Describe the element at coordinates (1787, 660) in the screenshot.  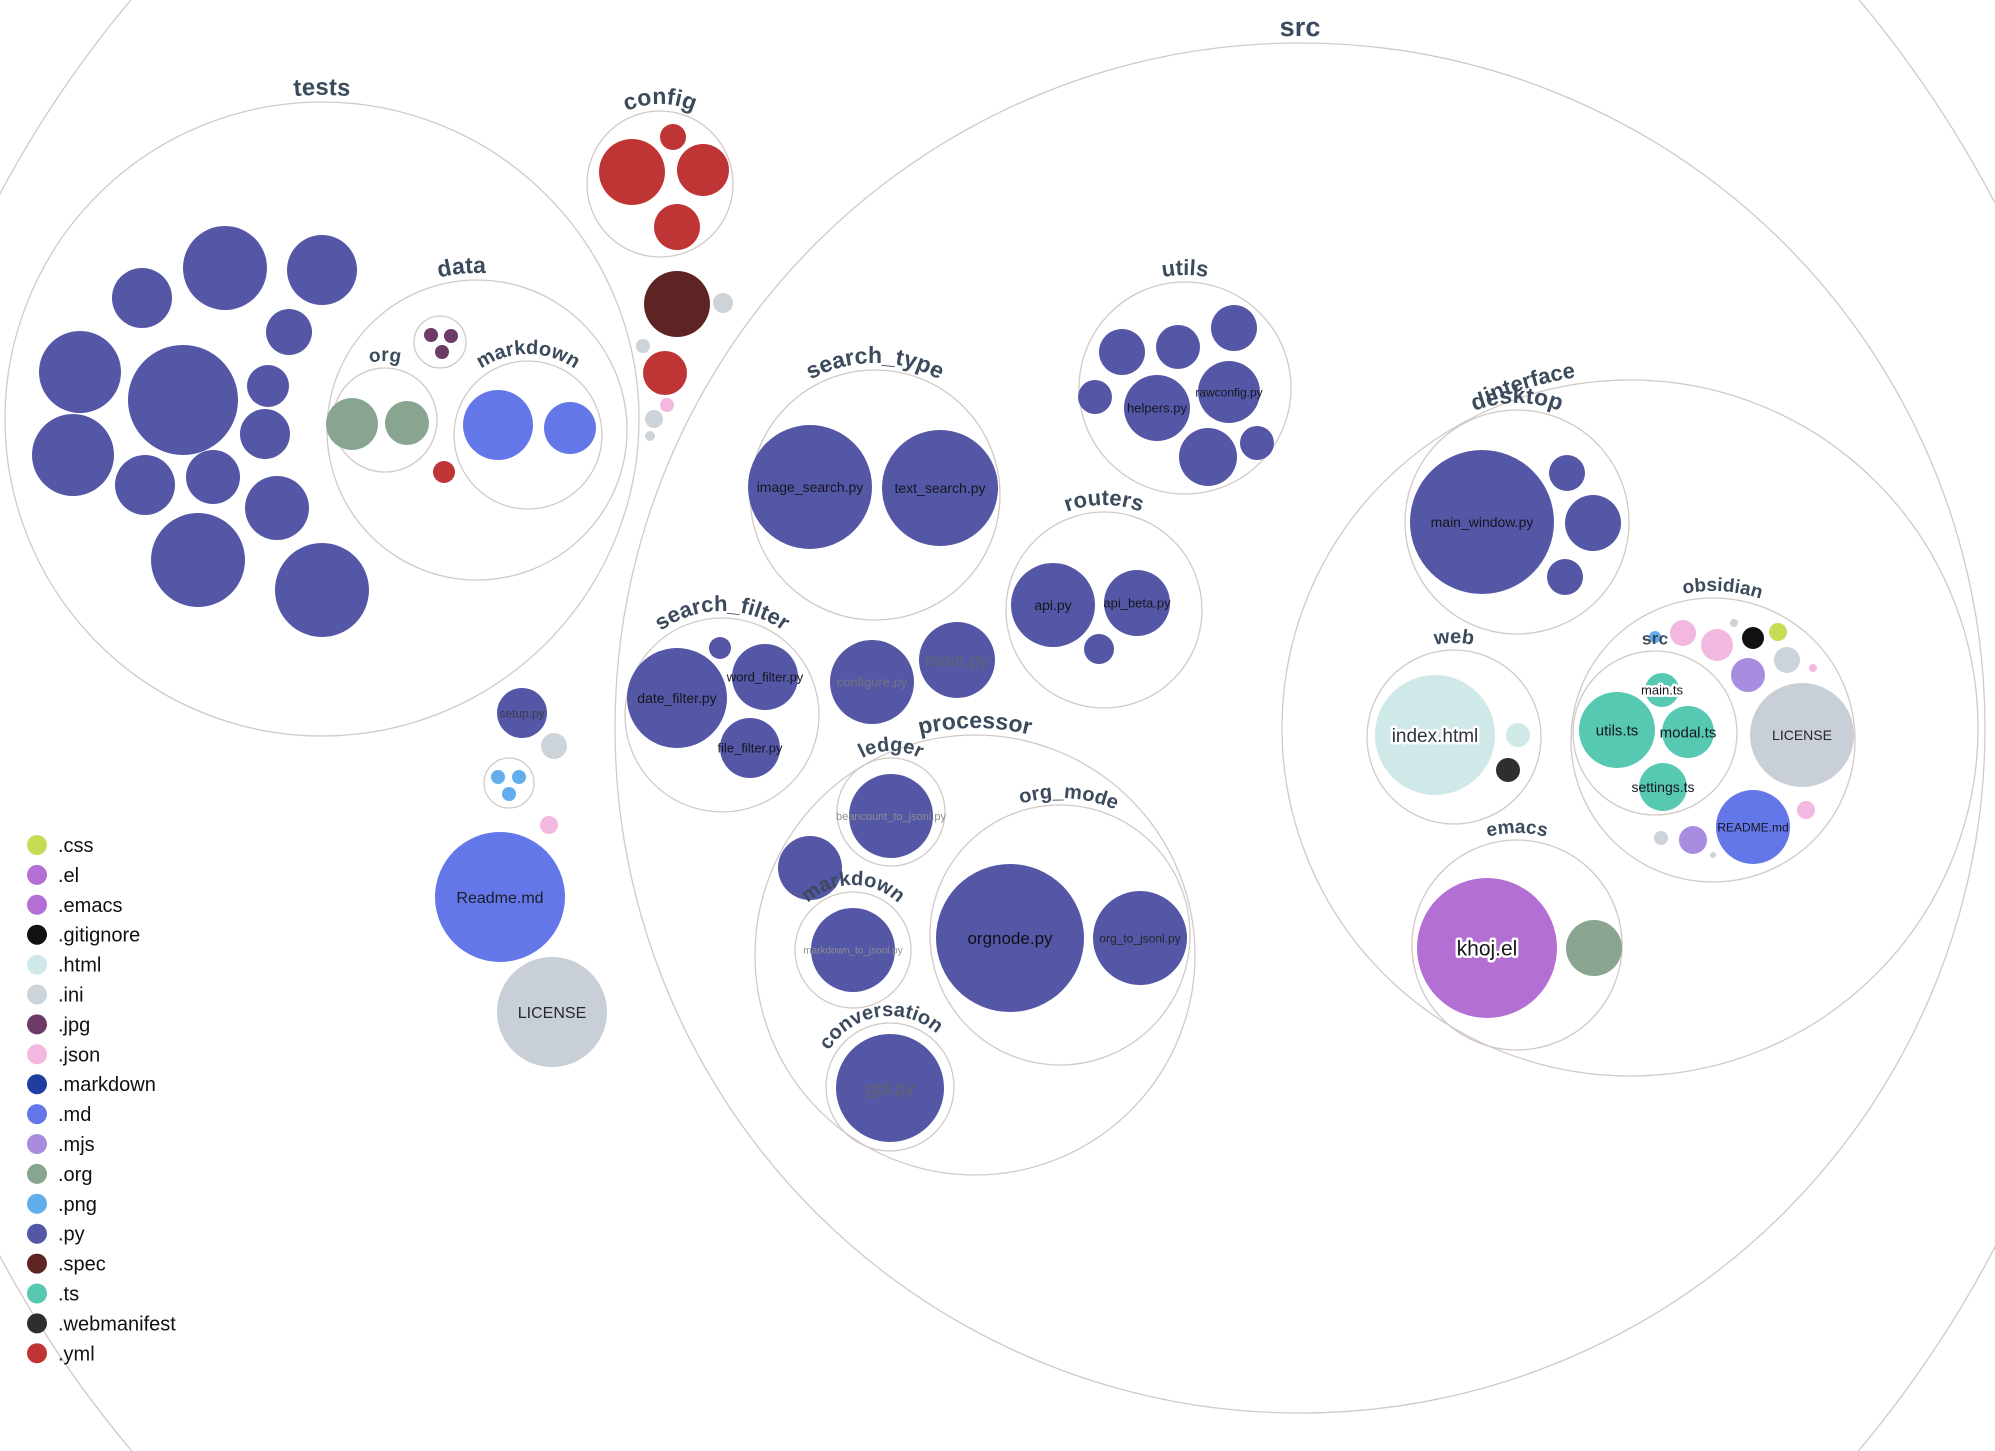
I see `file-obs-ini-2-circle` at that location.